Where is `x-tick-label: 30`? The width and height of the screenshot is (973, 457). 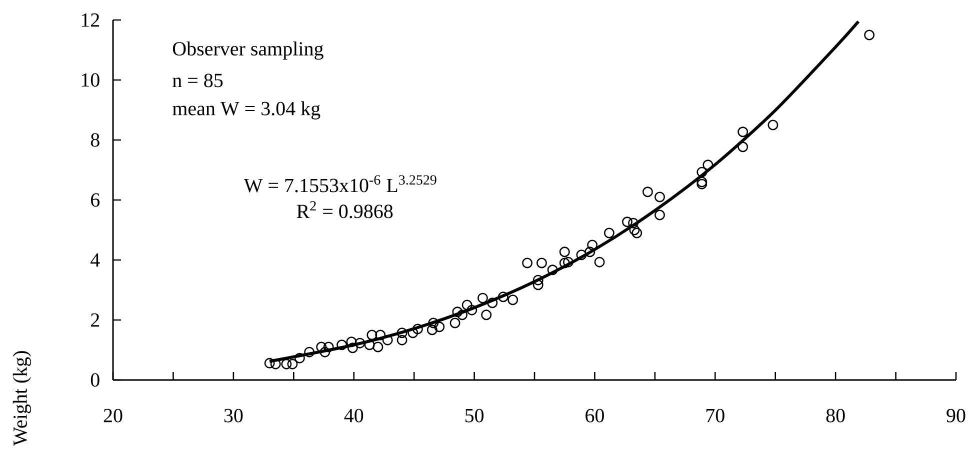
x-tick-label: 30 is located at coordinates (233, 415).